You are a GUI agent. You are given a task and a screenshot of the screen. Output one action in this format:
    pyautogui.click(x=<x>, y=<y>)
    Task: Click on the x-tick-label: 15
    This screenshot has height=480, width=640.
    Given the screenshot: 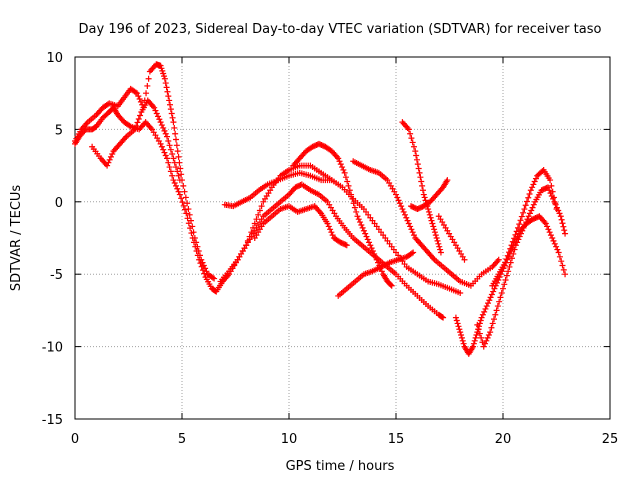 What is the action you would take?
    pyautogui.click(x=396, y=439)
    